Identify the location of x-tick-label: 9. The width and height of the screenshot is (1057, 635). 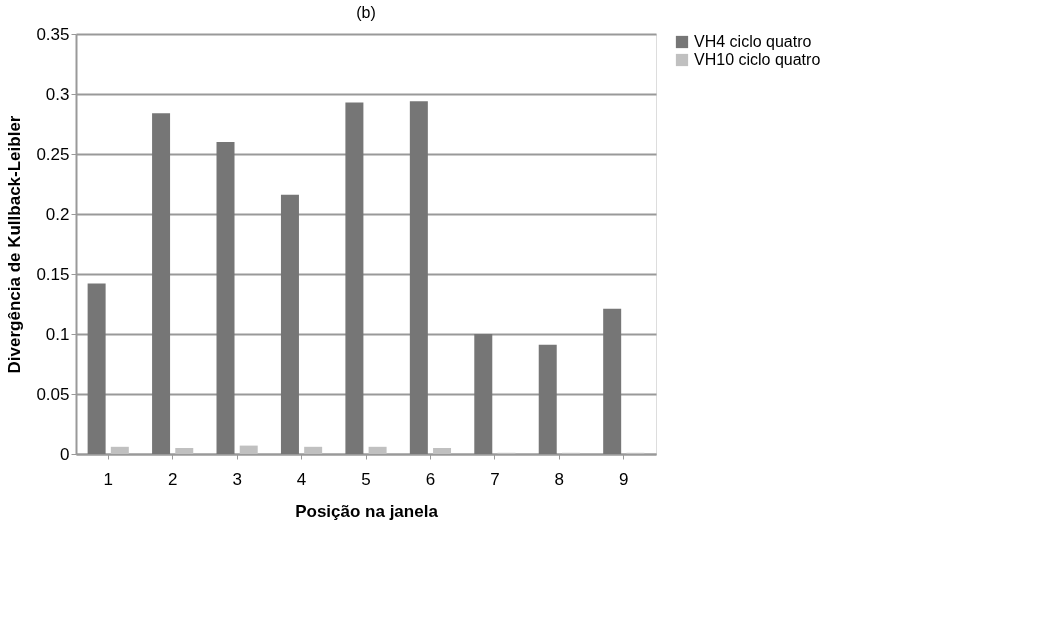
(624, 479).